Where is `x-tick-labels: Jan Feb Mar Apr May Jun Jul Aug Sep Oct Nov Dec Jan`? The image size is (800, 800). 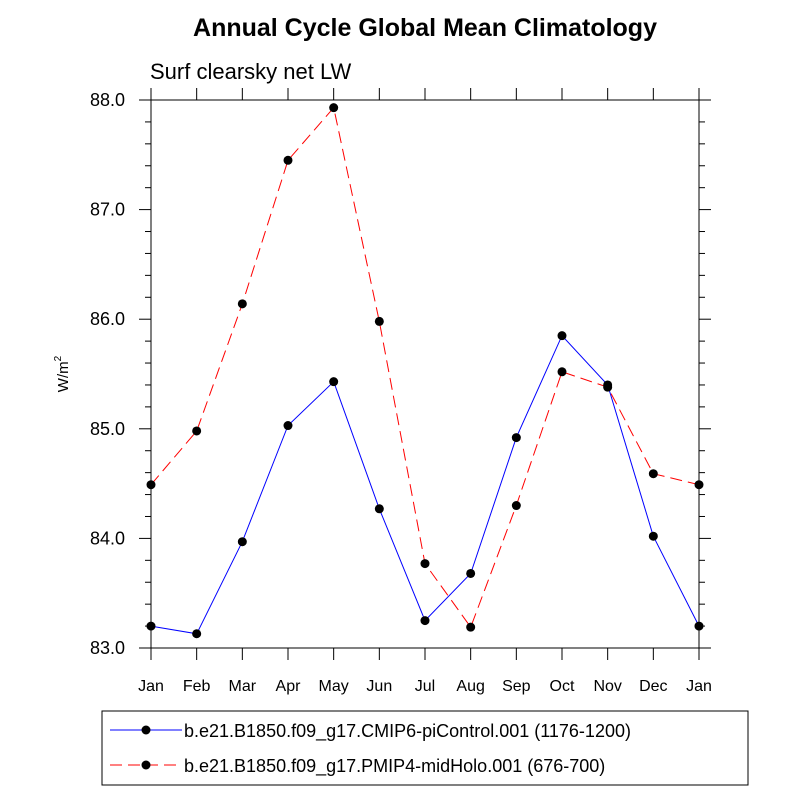
x-tick-labels: Jan Feb Mar Apr May Jun Jul Aug Sep Oct Nov Dec Jan is located at coordinates (425, 686).